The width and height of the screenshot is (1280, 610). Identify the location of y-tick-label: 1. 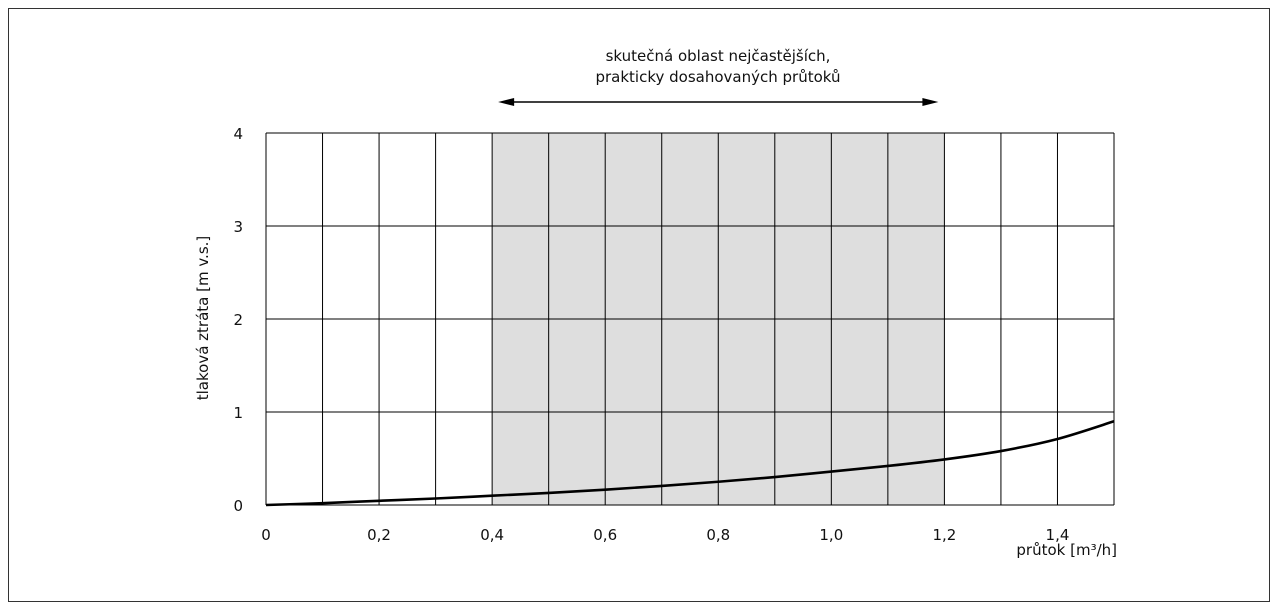
(238, 413).